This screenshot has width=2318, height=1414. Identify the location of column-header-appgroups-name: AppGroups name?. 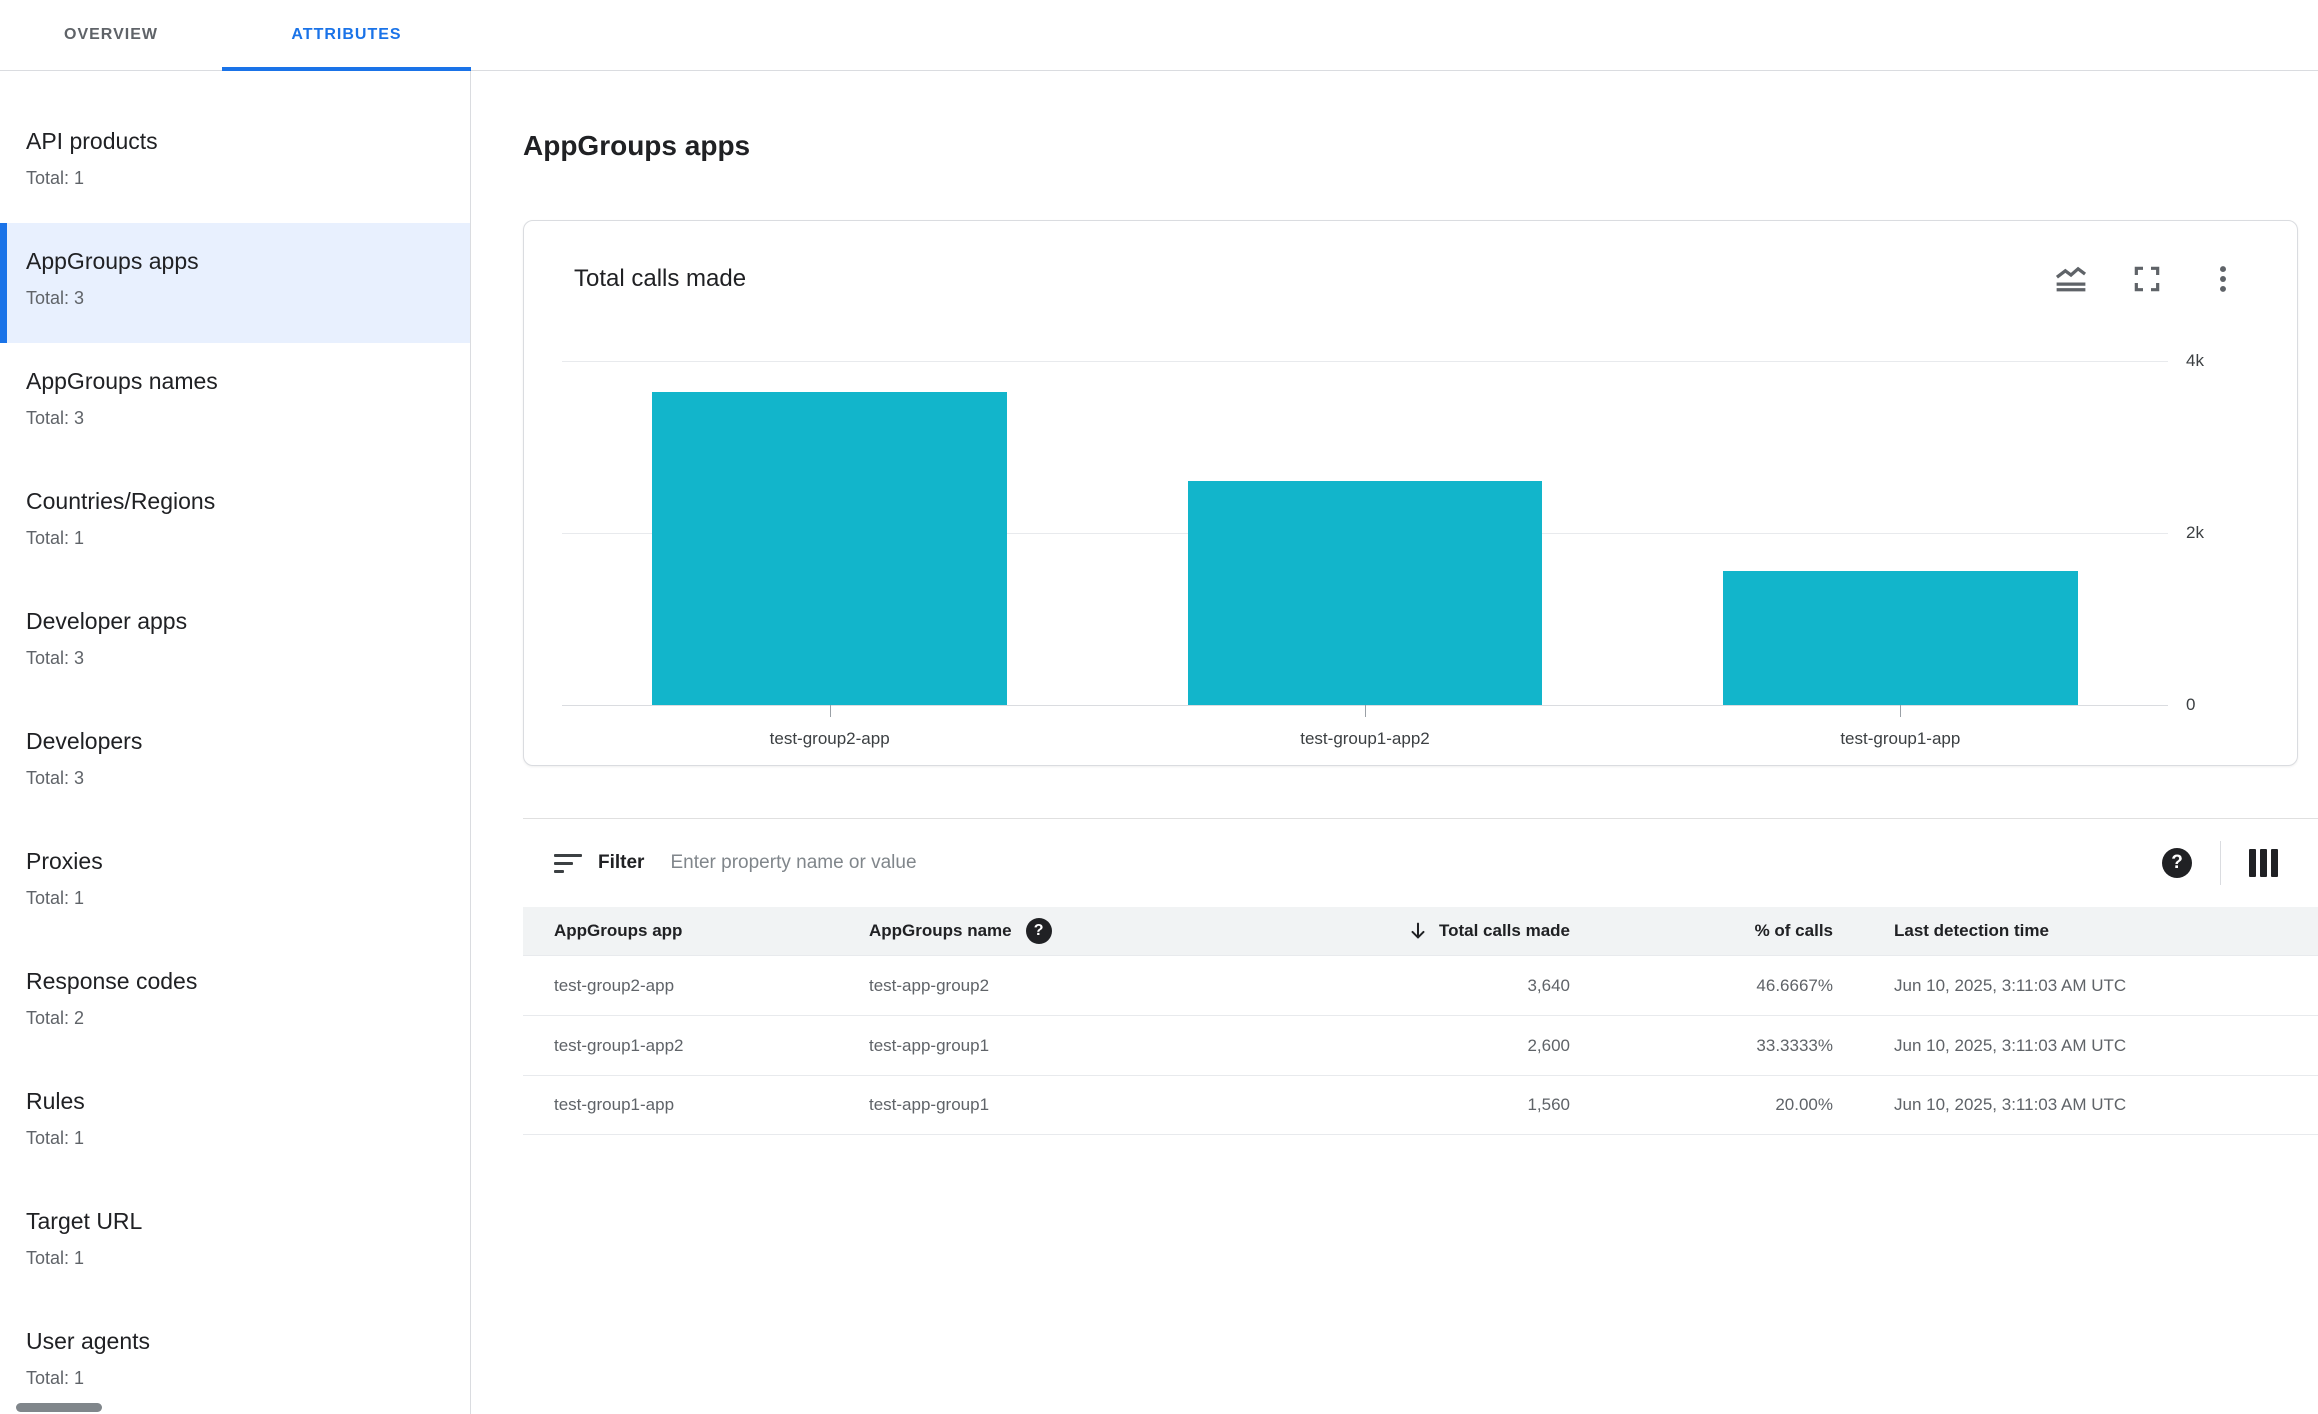
(1096, 931).